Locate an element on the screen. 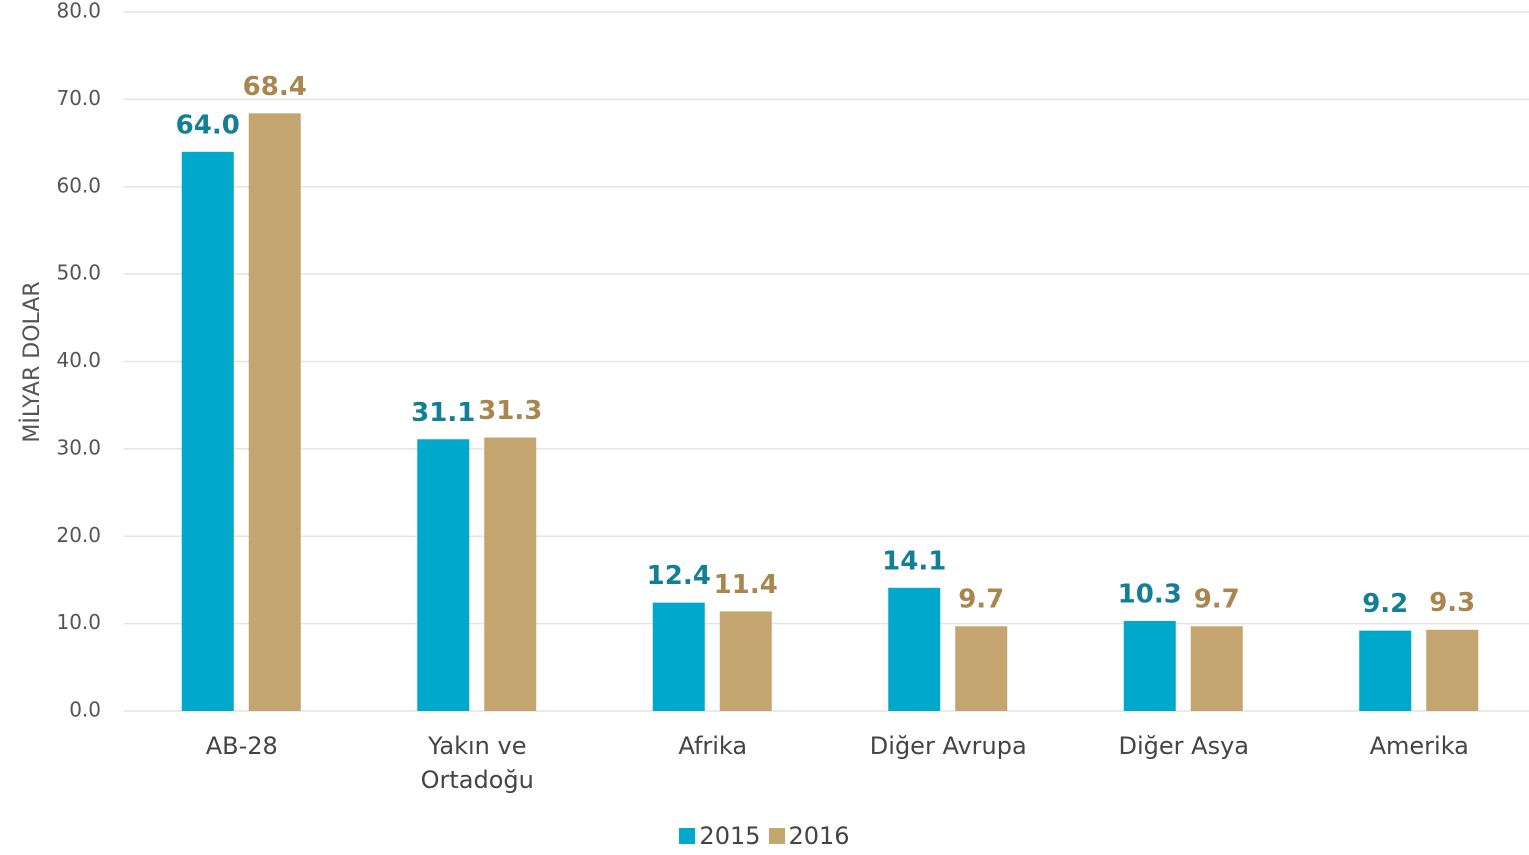 Image resolution: width=1529 pixels, height=855 pixels. y-tick-label: 50.0 is located at coordinates (78, 273).